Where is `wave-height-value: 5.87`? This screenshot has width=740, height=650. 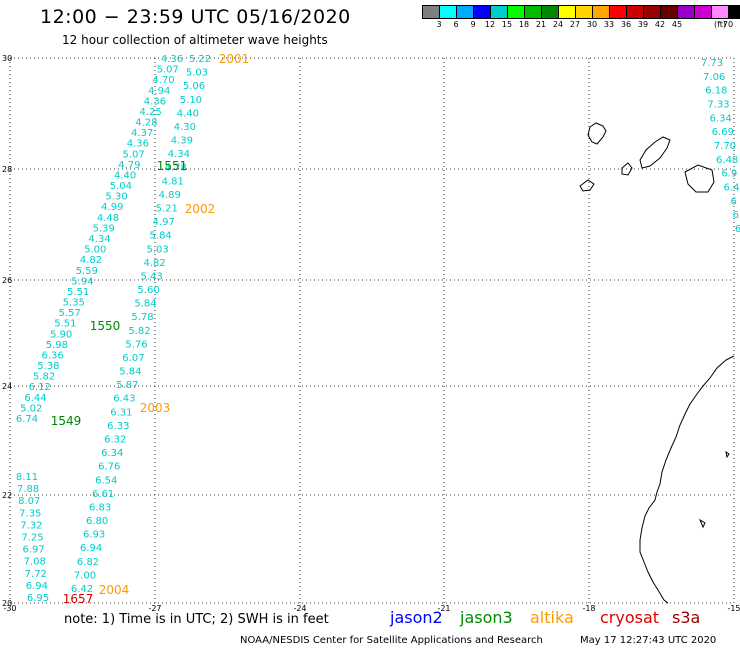
wave-height-value: 5.87 is located at coordinates (127, 385).